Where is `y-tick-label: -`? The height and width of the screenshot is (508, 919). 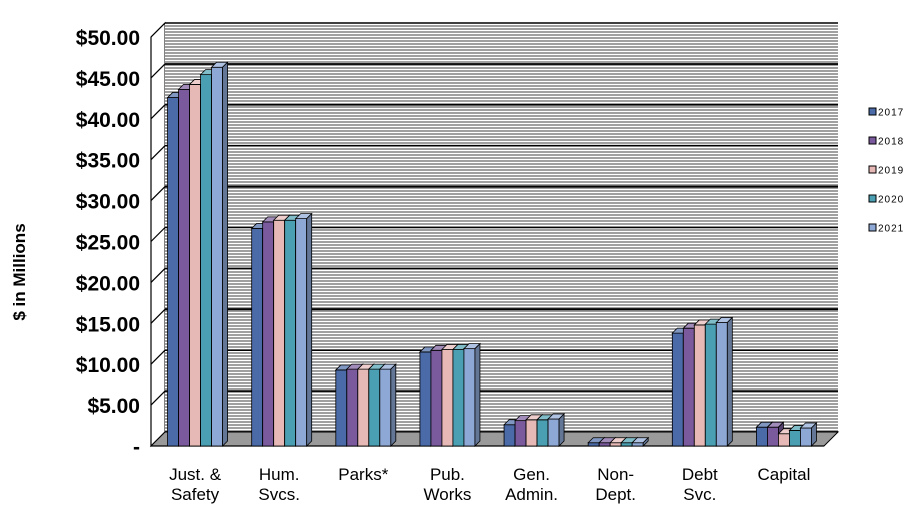 y-tick-label: - is located at coordinates (136, 447).